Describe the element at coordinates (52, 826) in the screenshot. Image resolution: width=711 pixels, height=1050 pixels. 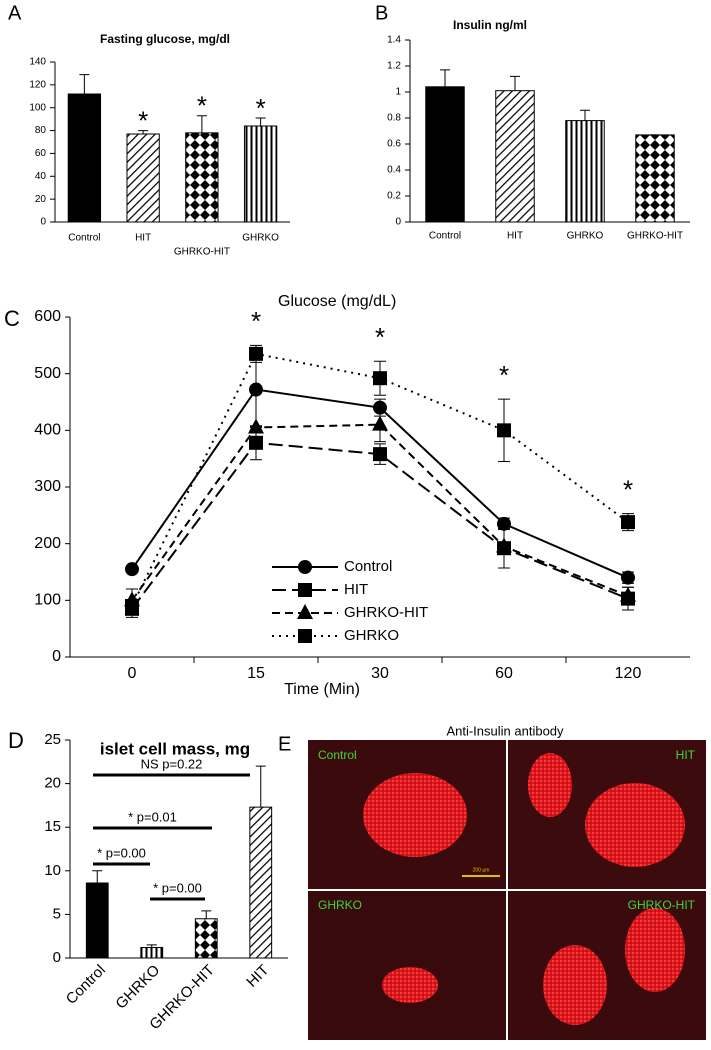
I see `y-tick-label: 15` at that location.